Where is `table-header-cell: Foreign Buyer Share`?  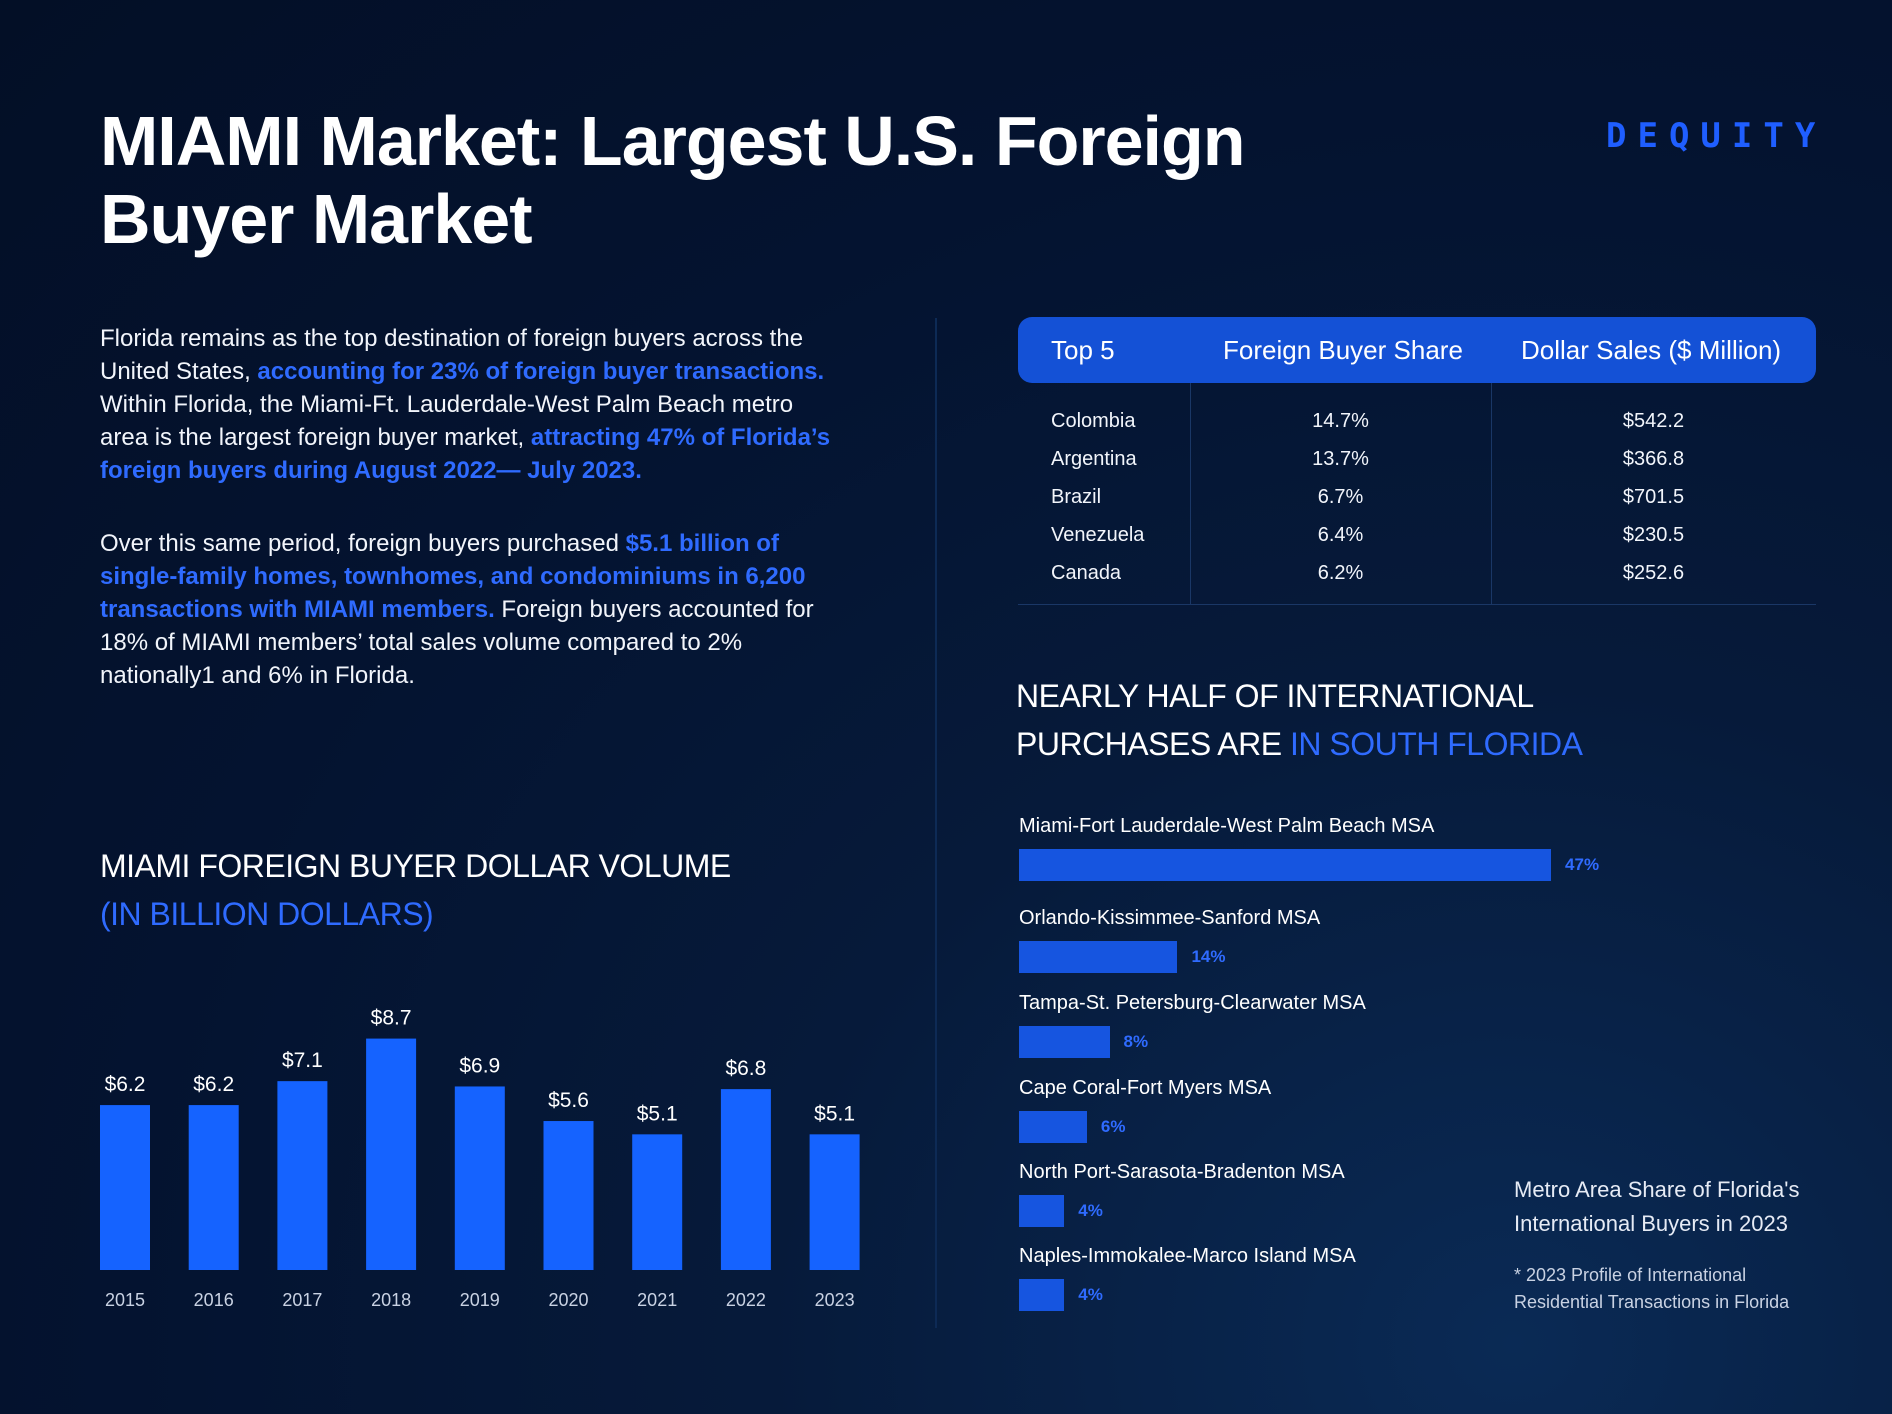
table-header-cell: Foreign Buyer Share is located at coordinates (1343, 350).